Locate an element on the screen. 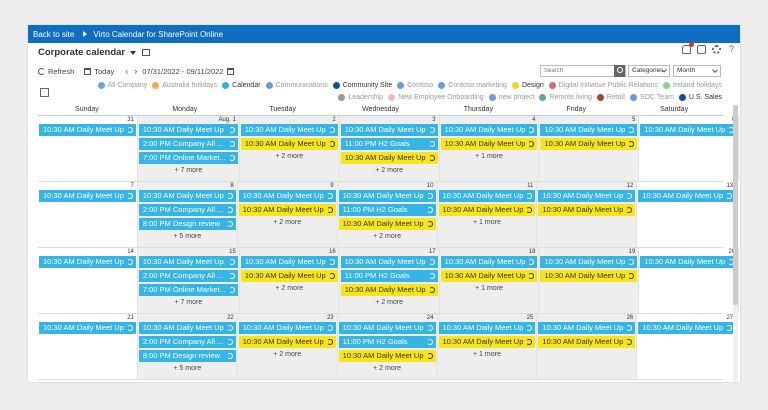 This screenshot has width=768, height=410. legend-item: All Company is located at coordinates (122, 85).